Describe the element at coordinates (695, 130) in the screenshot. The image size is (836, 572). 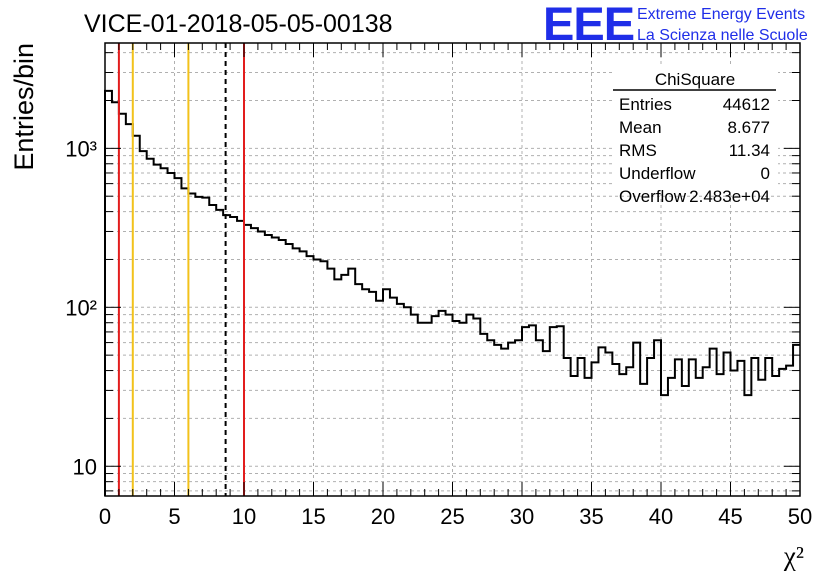
I see `stats-box` at that location.